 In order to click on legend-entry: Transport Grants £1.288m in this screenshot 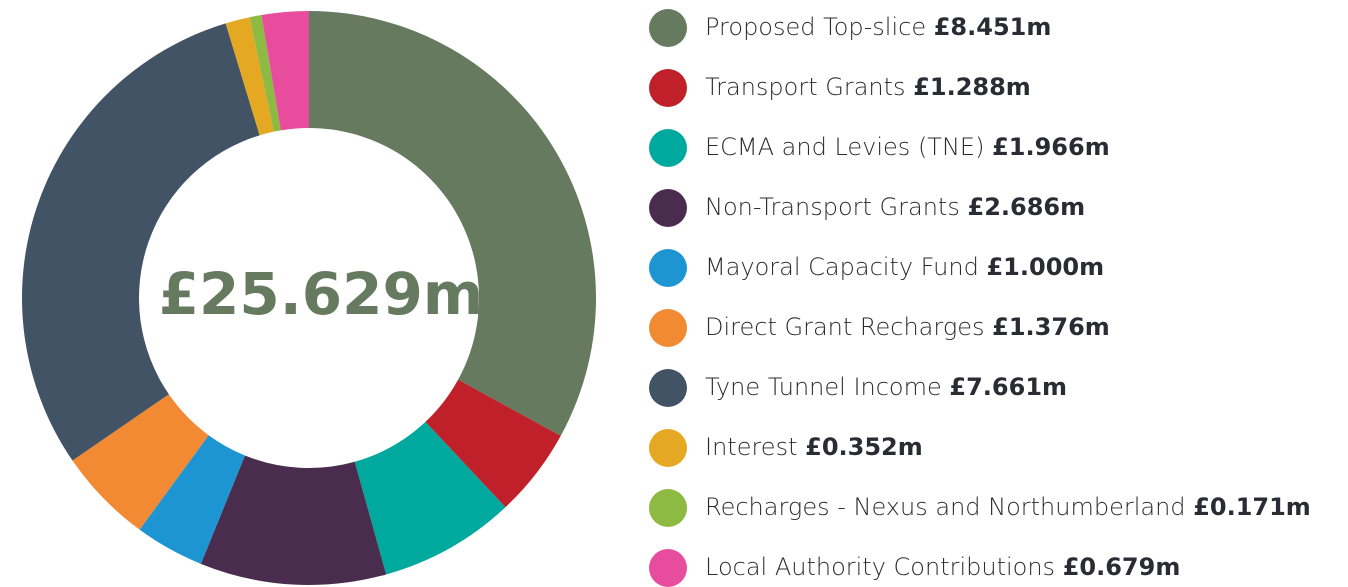, I will do `click(868, 87)`.